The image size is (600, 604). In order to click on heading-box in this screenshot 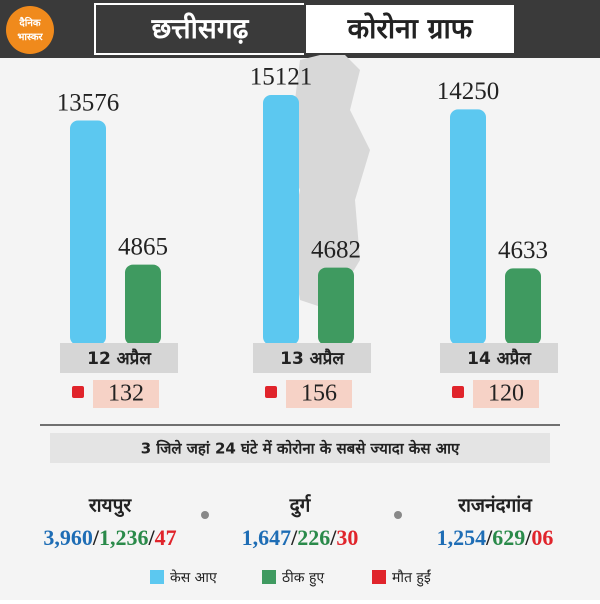, I will do `click(300, 448)`.